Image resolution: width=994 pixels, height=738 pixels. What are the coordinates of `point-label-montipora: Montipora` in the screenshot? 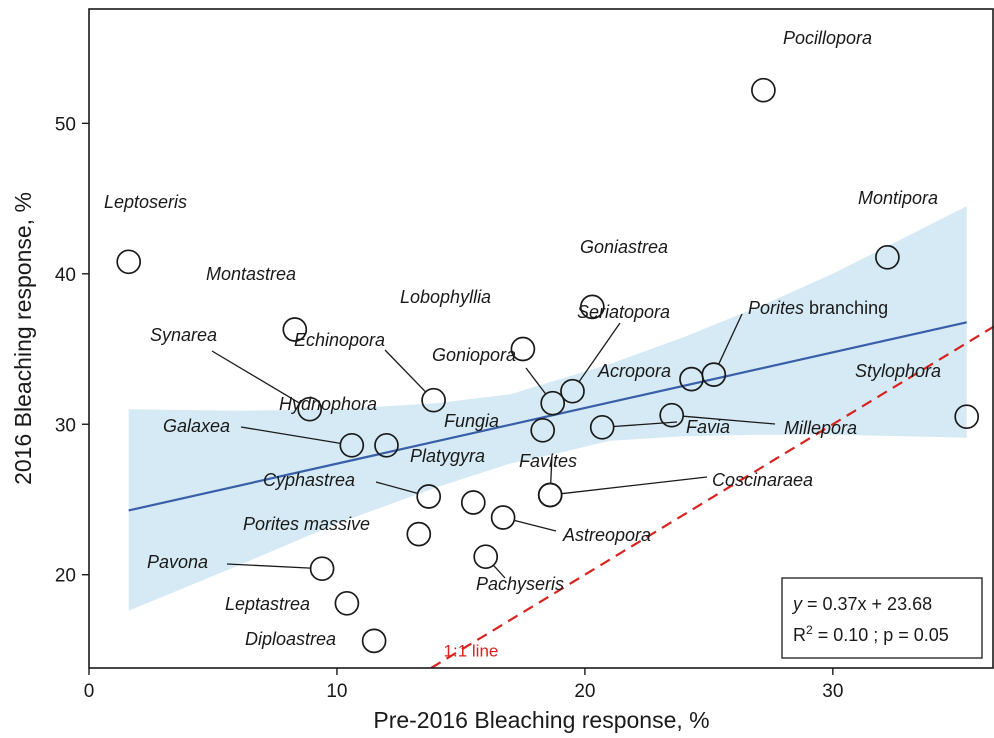 It's located at (898, 198).